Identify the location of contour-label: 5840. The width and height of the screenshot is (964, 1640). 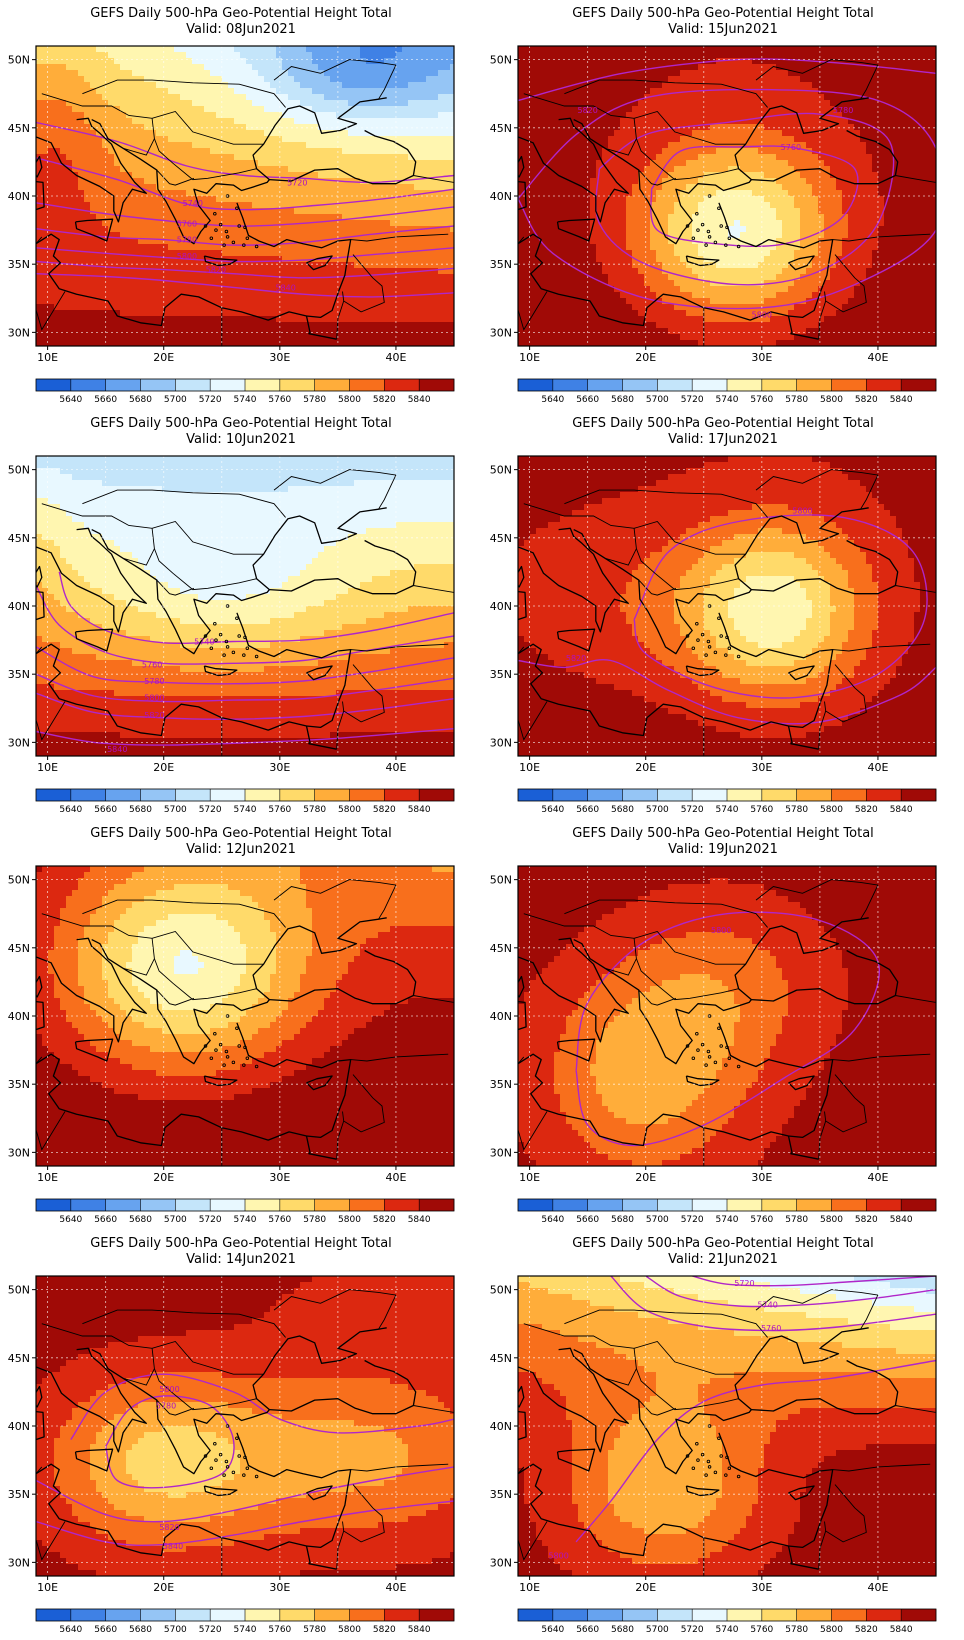
(117, 749).